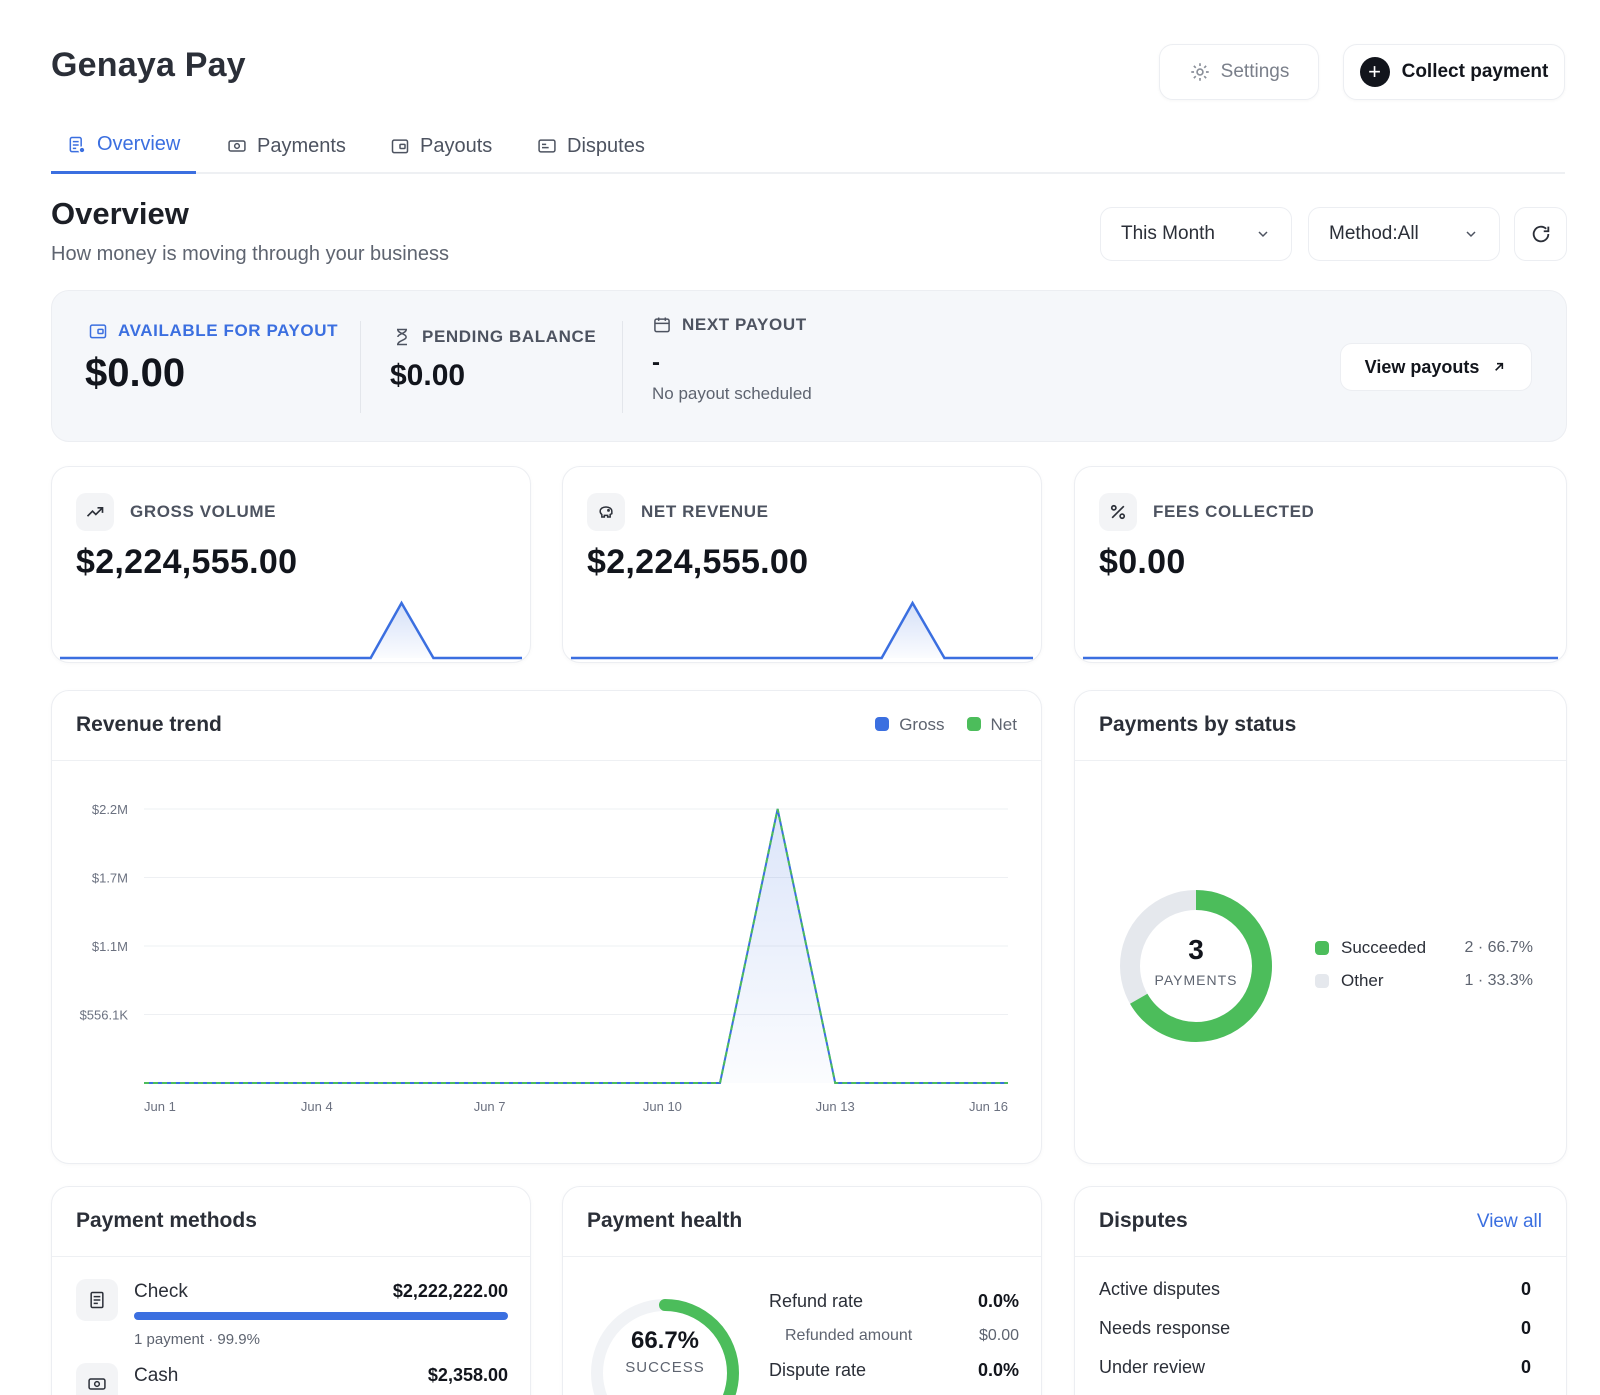  Describe the element at coordinates (1196, 980) in the screenshot. I see `donut-total-label: PAYMENTS` at that location.